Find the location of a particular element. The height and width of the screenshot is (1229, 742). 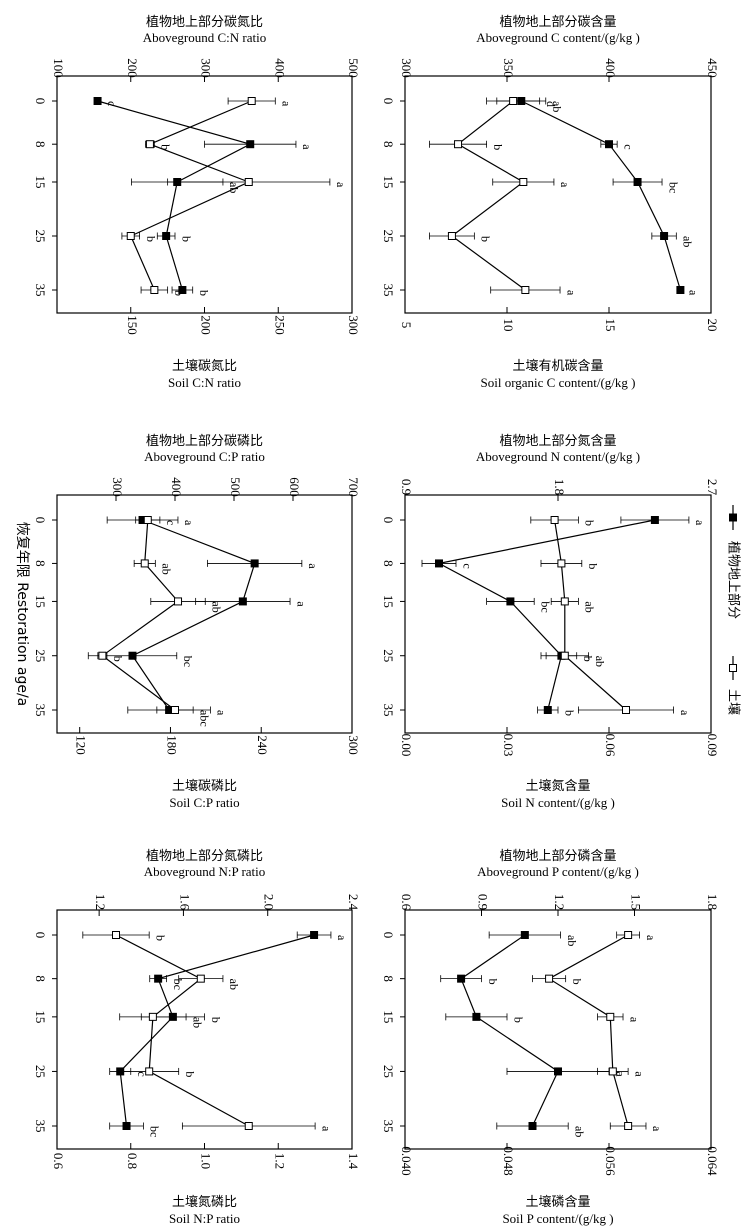

bottom-axis-title-cn: 土壤碳氮比 is located at coordinates (204, 366).